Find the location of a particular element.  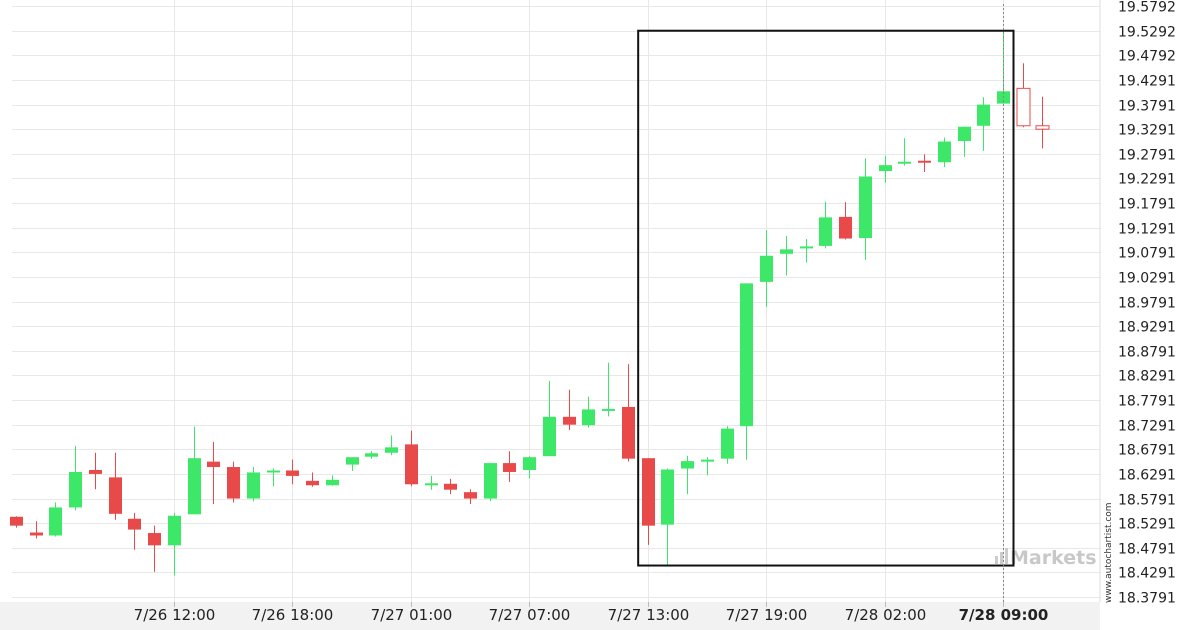

watermark-logo: Markets is located at coordinates (1046, 558).